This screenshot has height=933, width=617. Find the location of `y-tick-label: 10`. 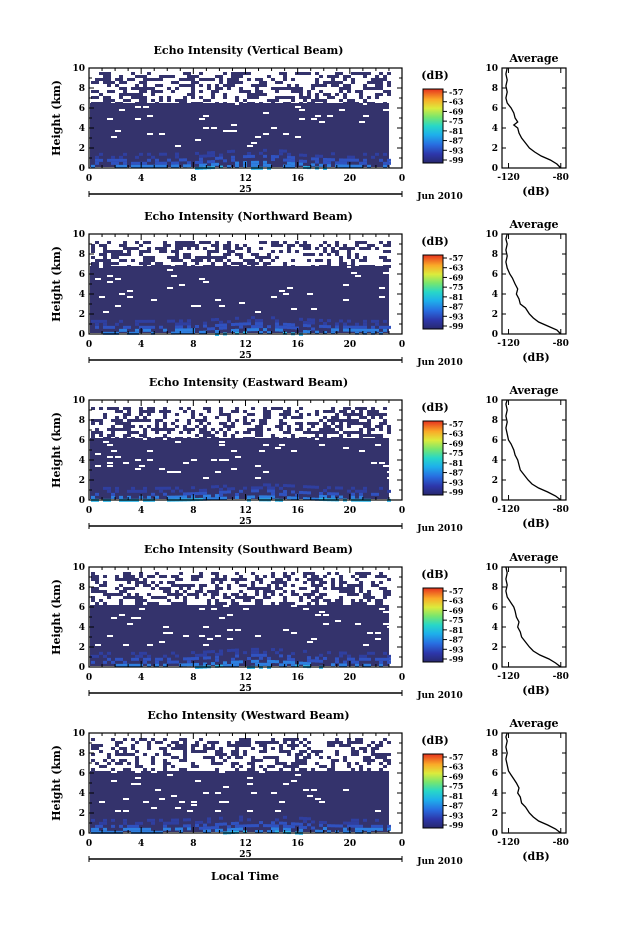

y-tick-label: 10 is located at coordinates (78, 235).